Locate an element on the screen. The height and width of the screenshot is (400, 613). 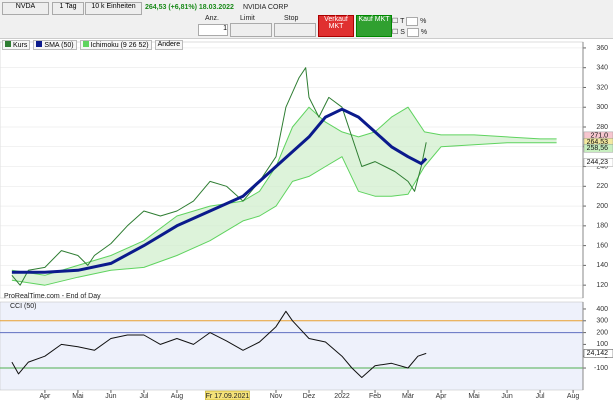
legend-label: Andere is located at coordinates (169, 44).